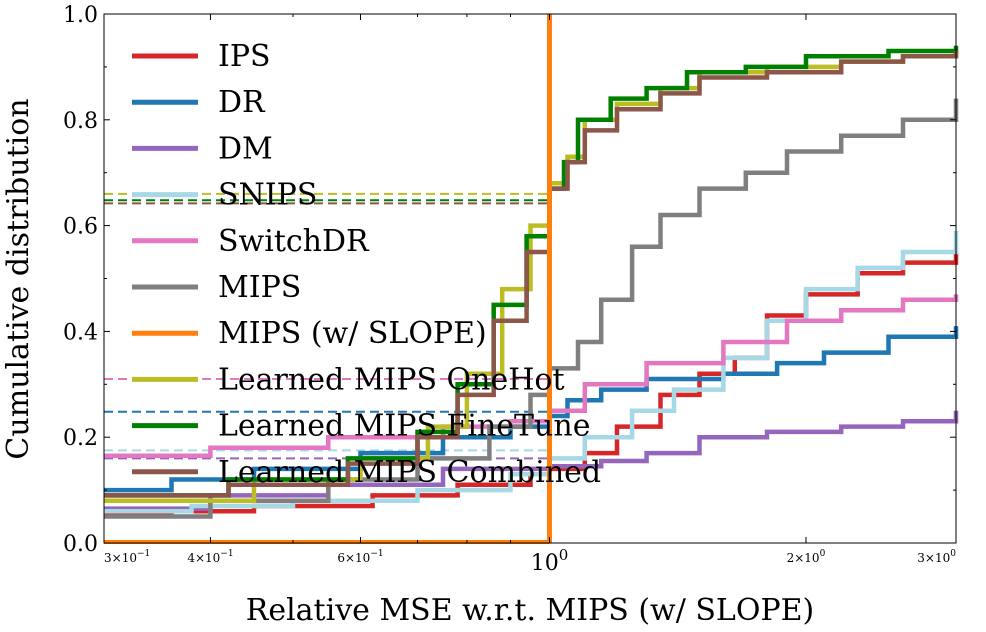  I want to click on x-tick-label: 2×100, so click(806, 557).